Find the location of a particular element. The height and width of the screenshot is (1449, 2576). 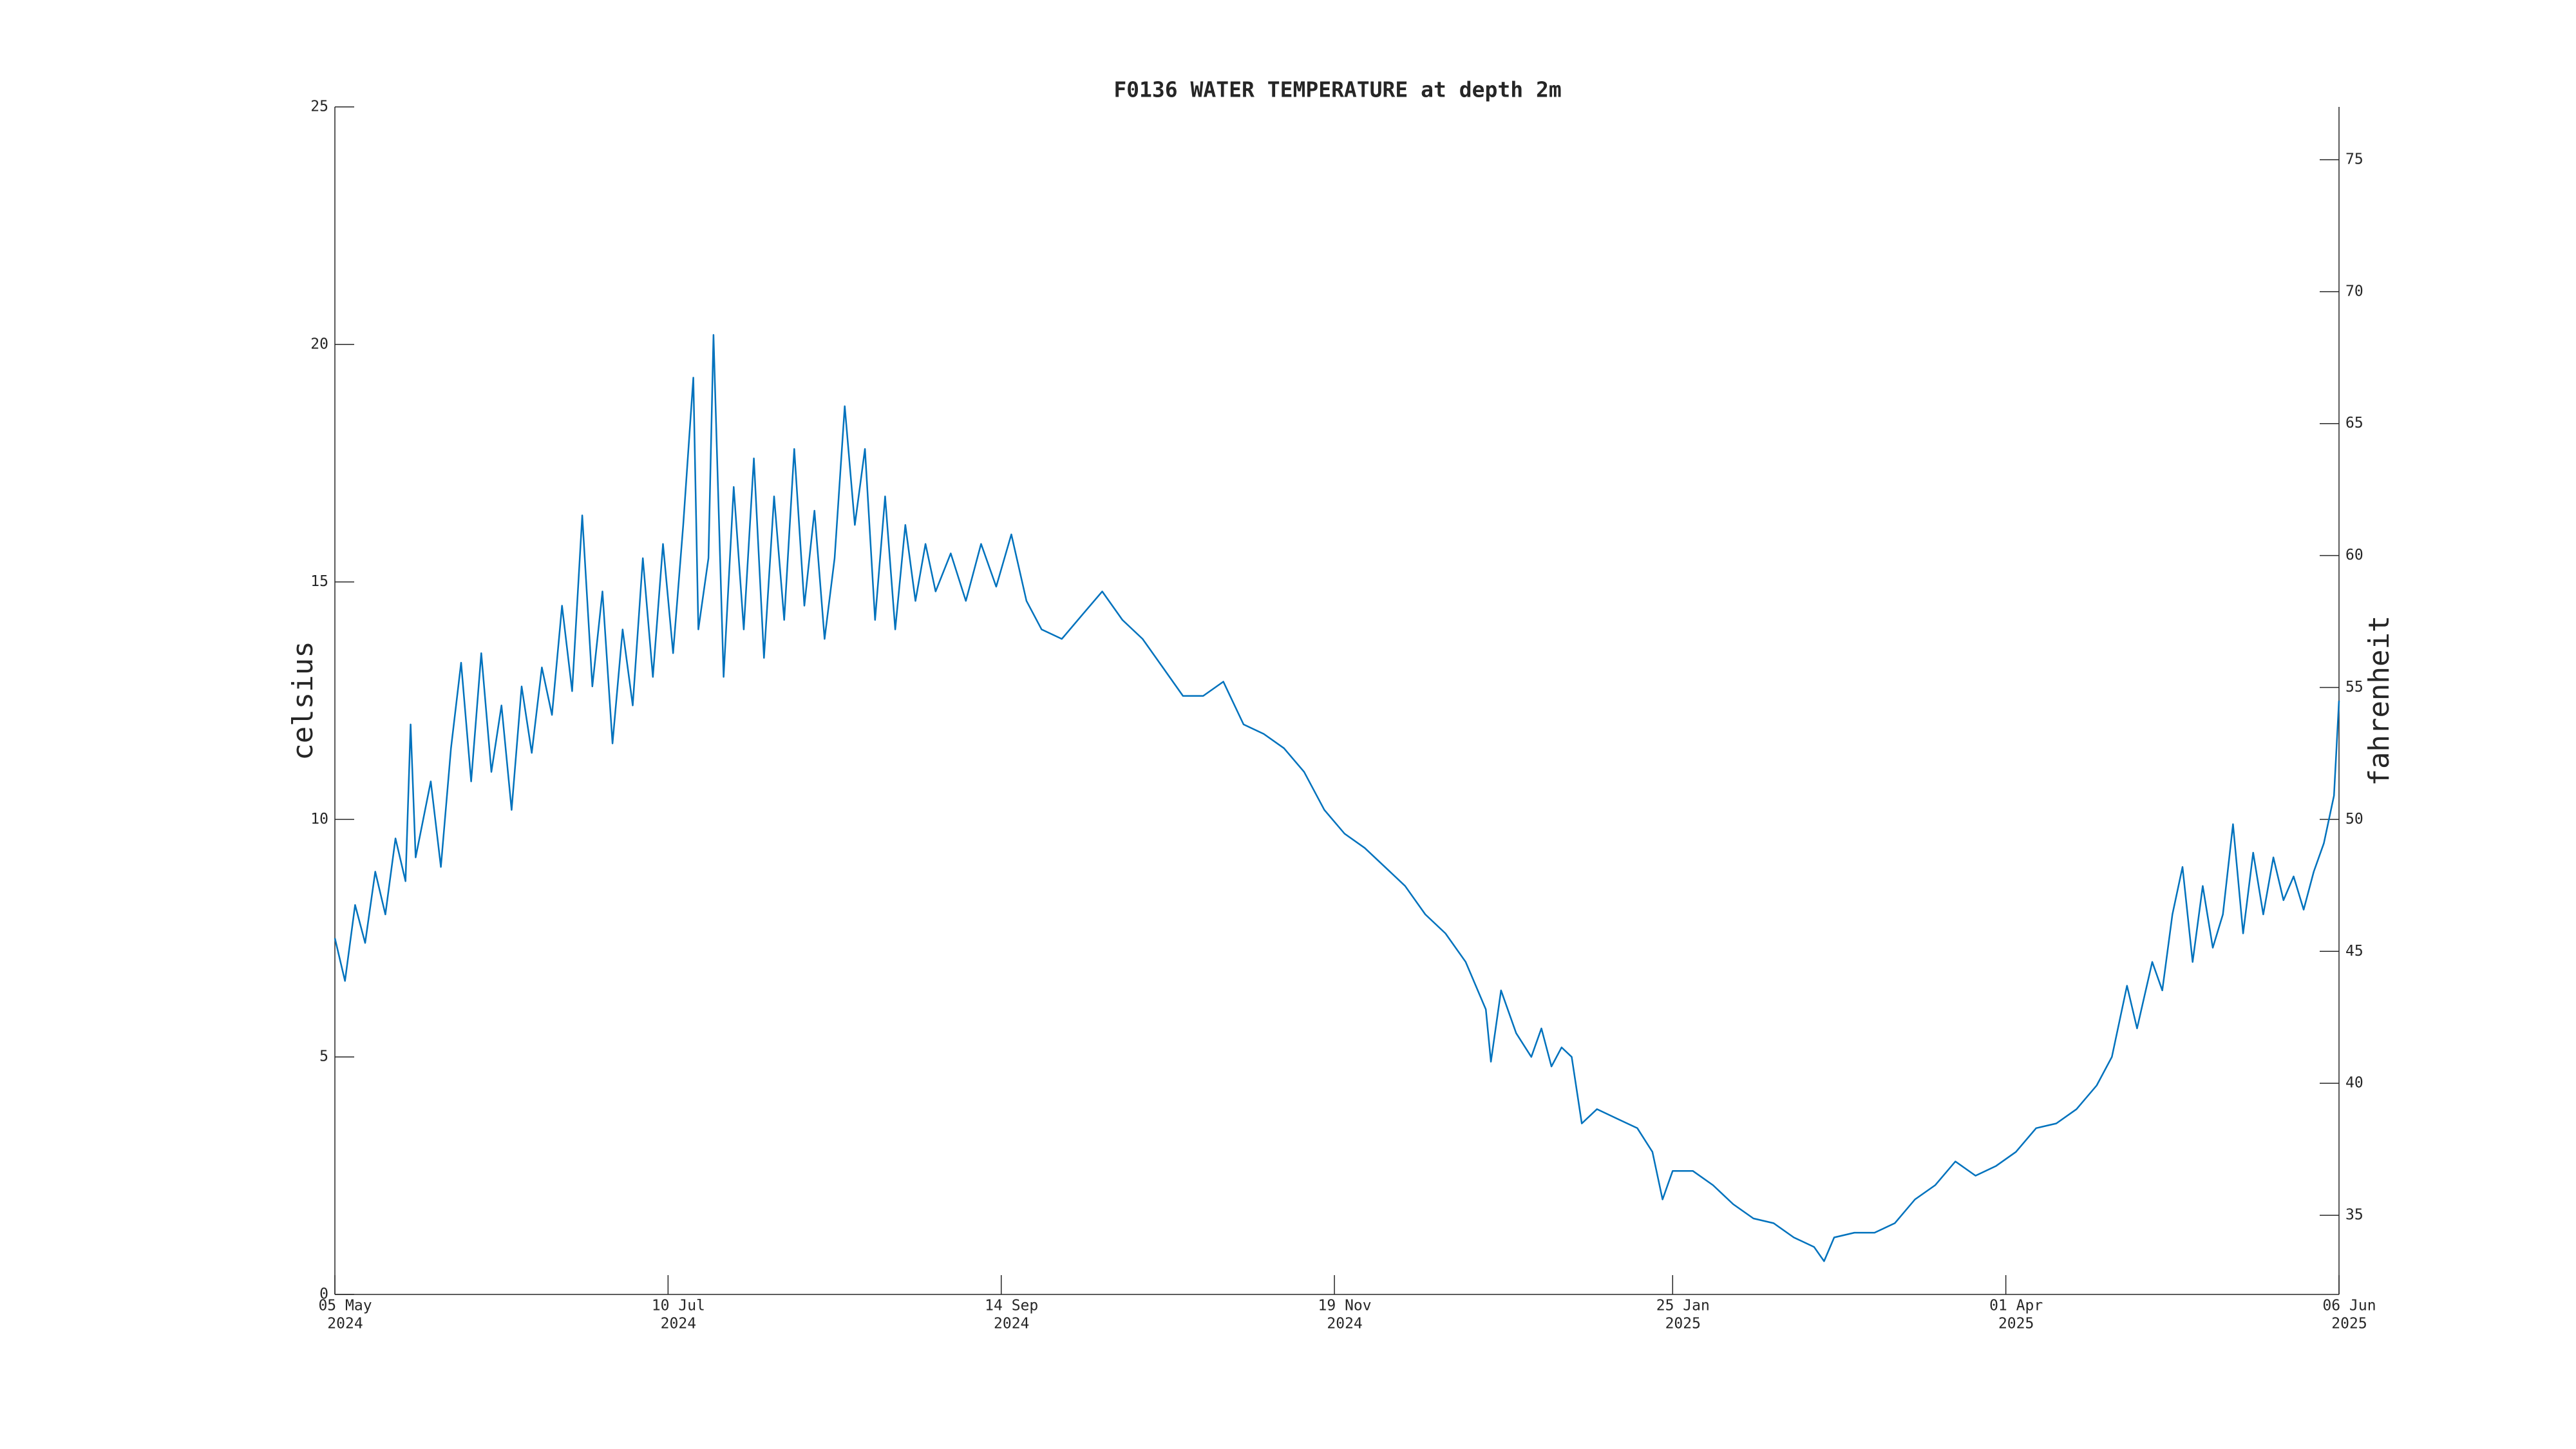

y2-tick-label: 60 is located at coordinates (2354, 555).